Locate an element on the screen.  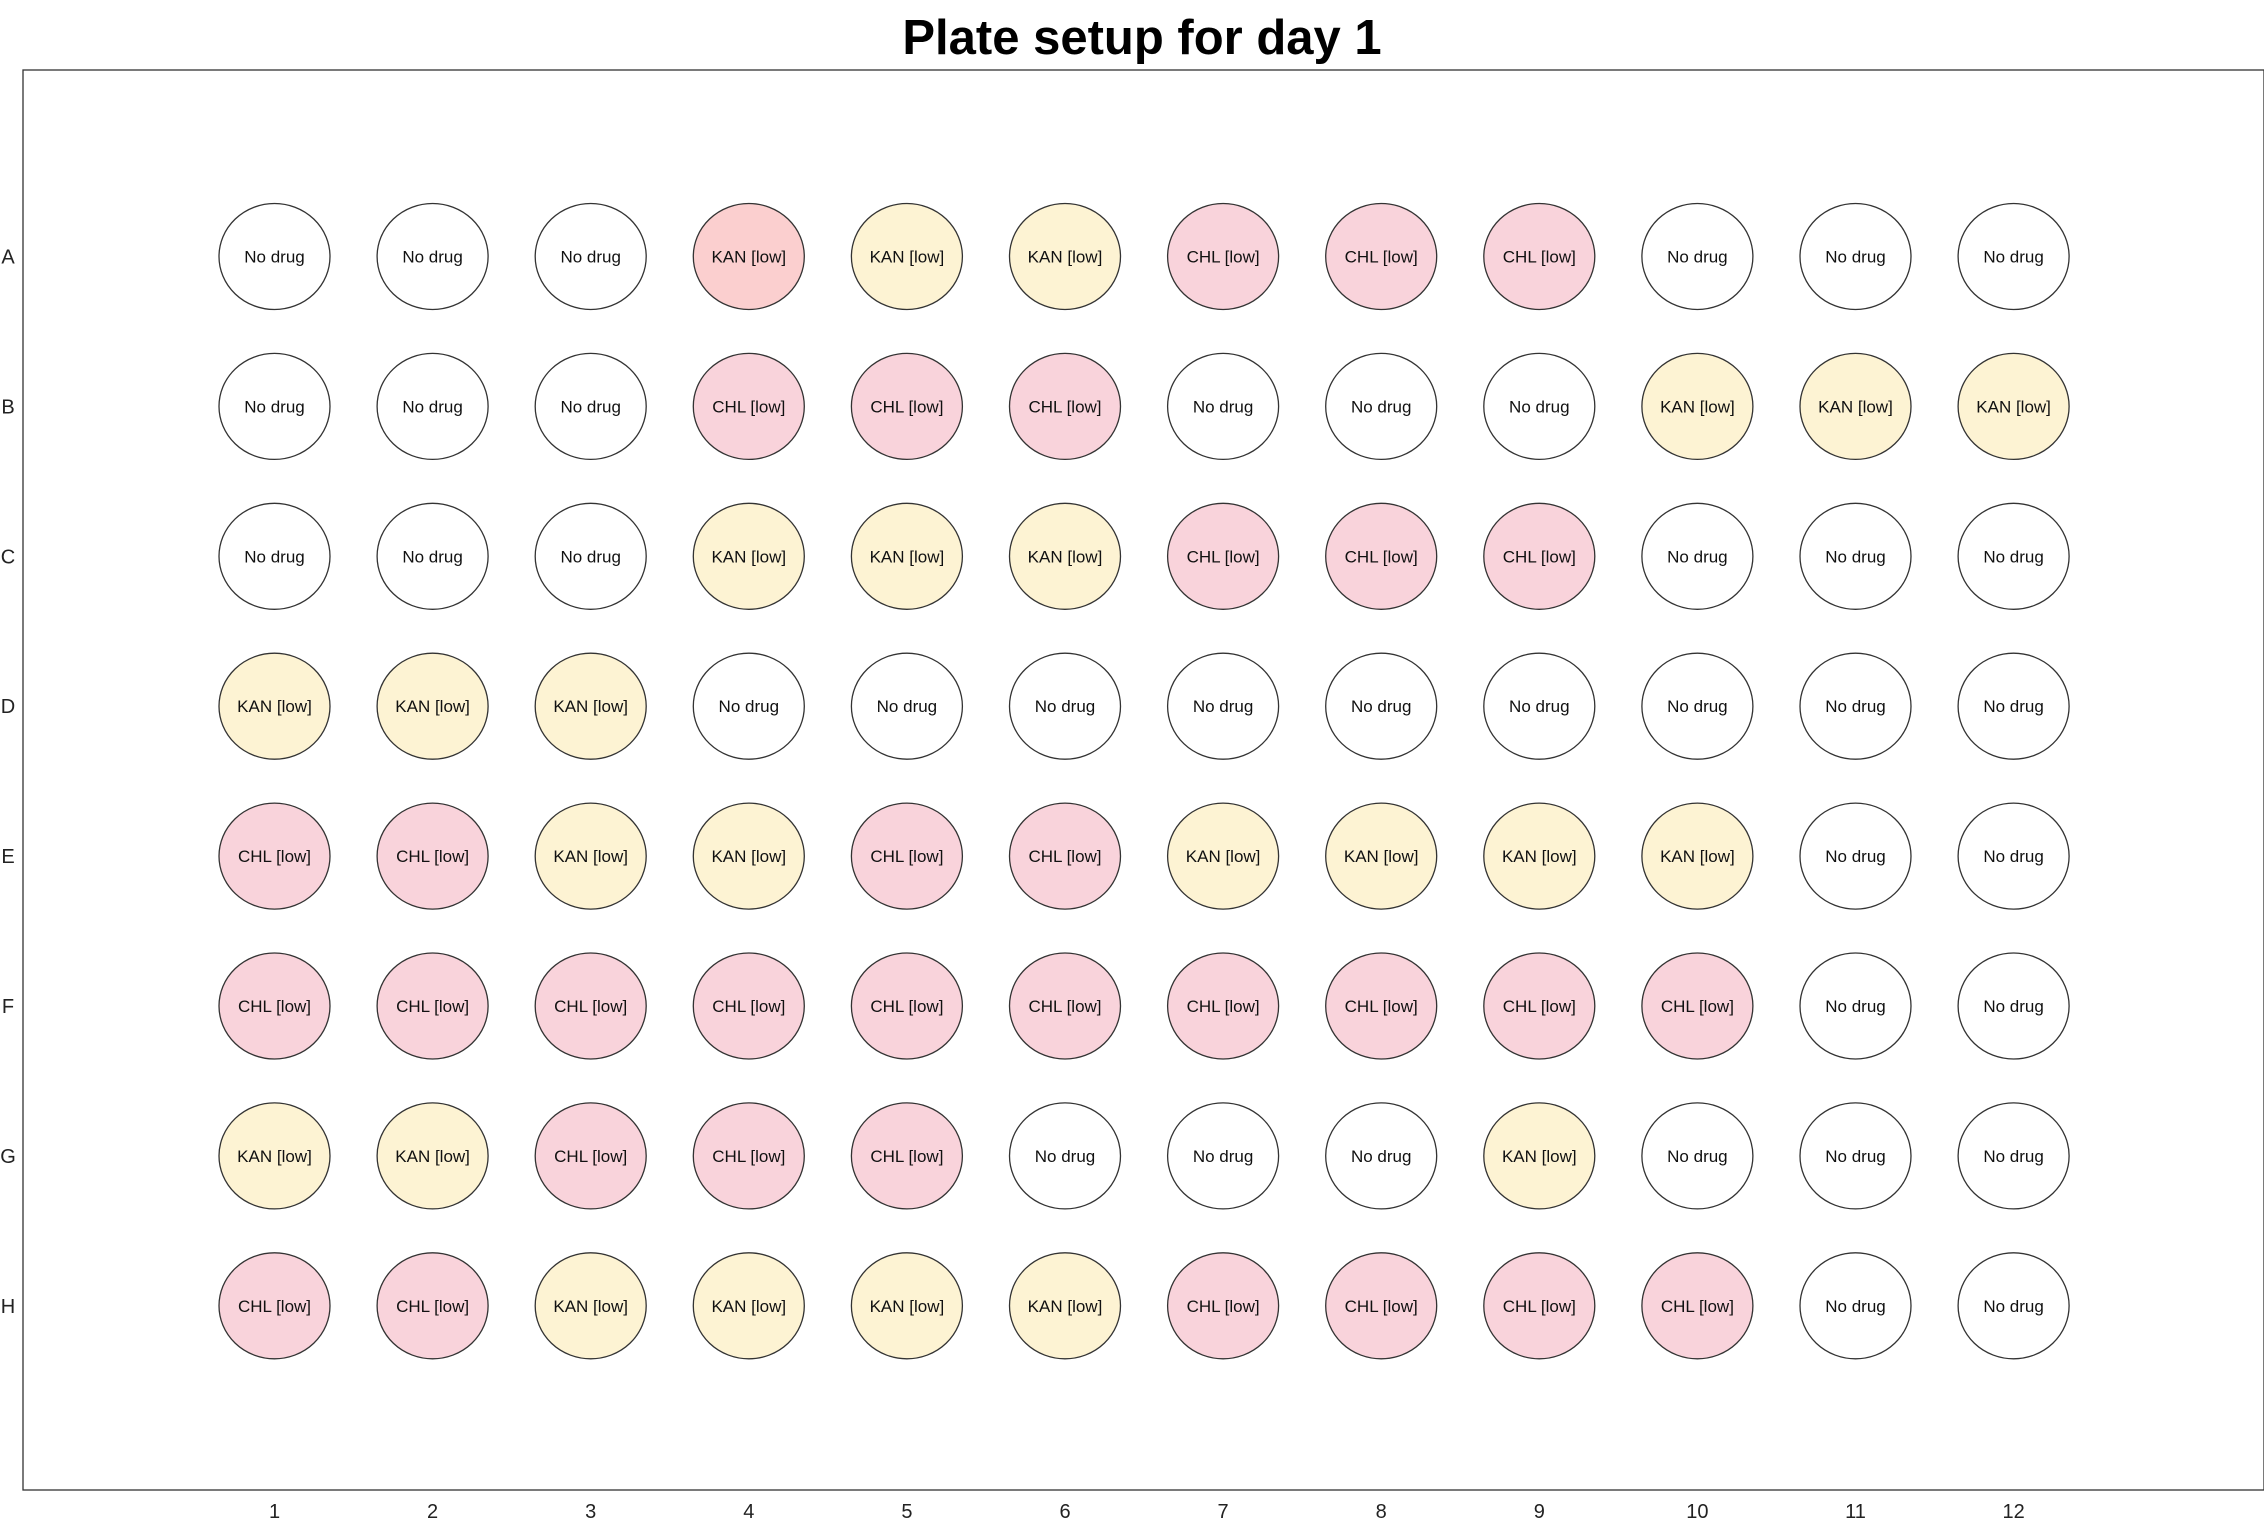
well-e3: KAN [low] is located at coordinates (590, 856).